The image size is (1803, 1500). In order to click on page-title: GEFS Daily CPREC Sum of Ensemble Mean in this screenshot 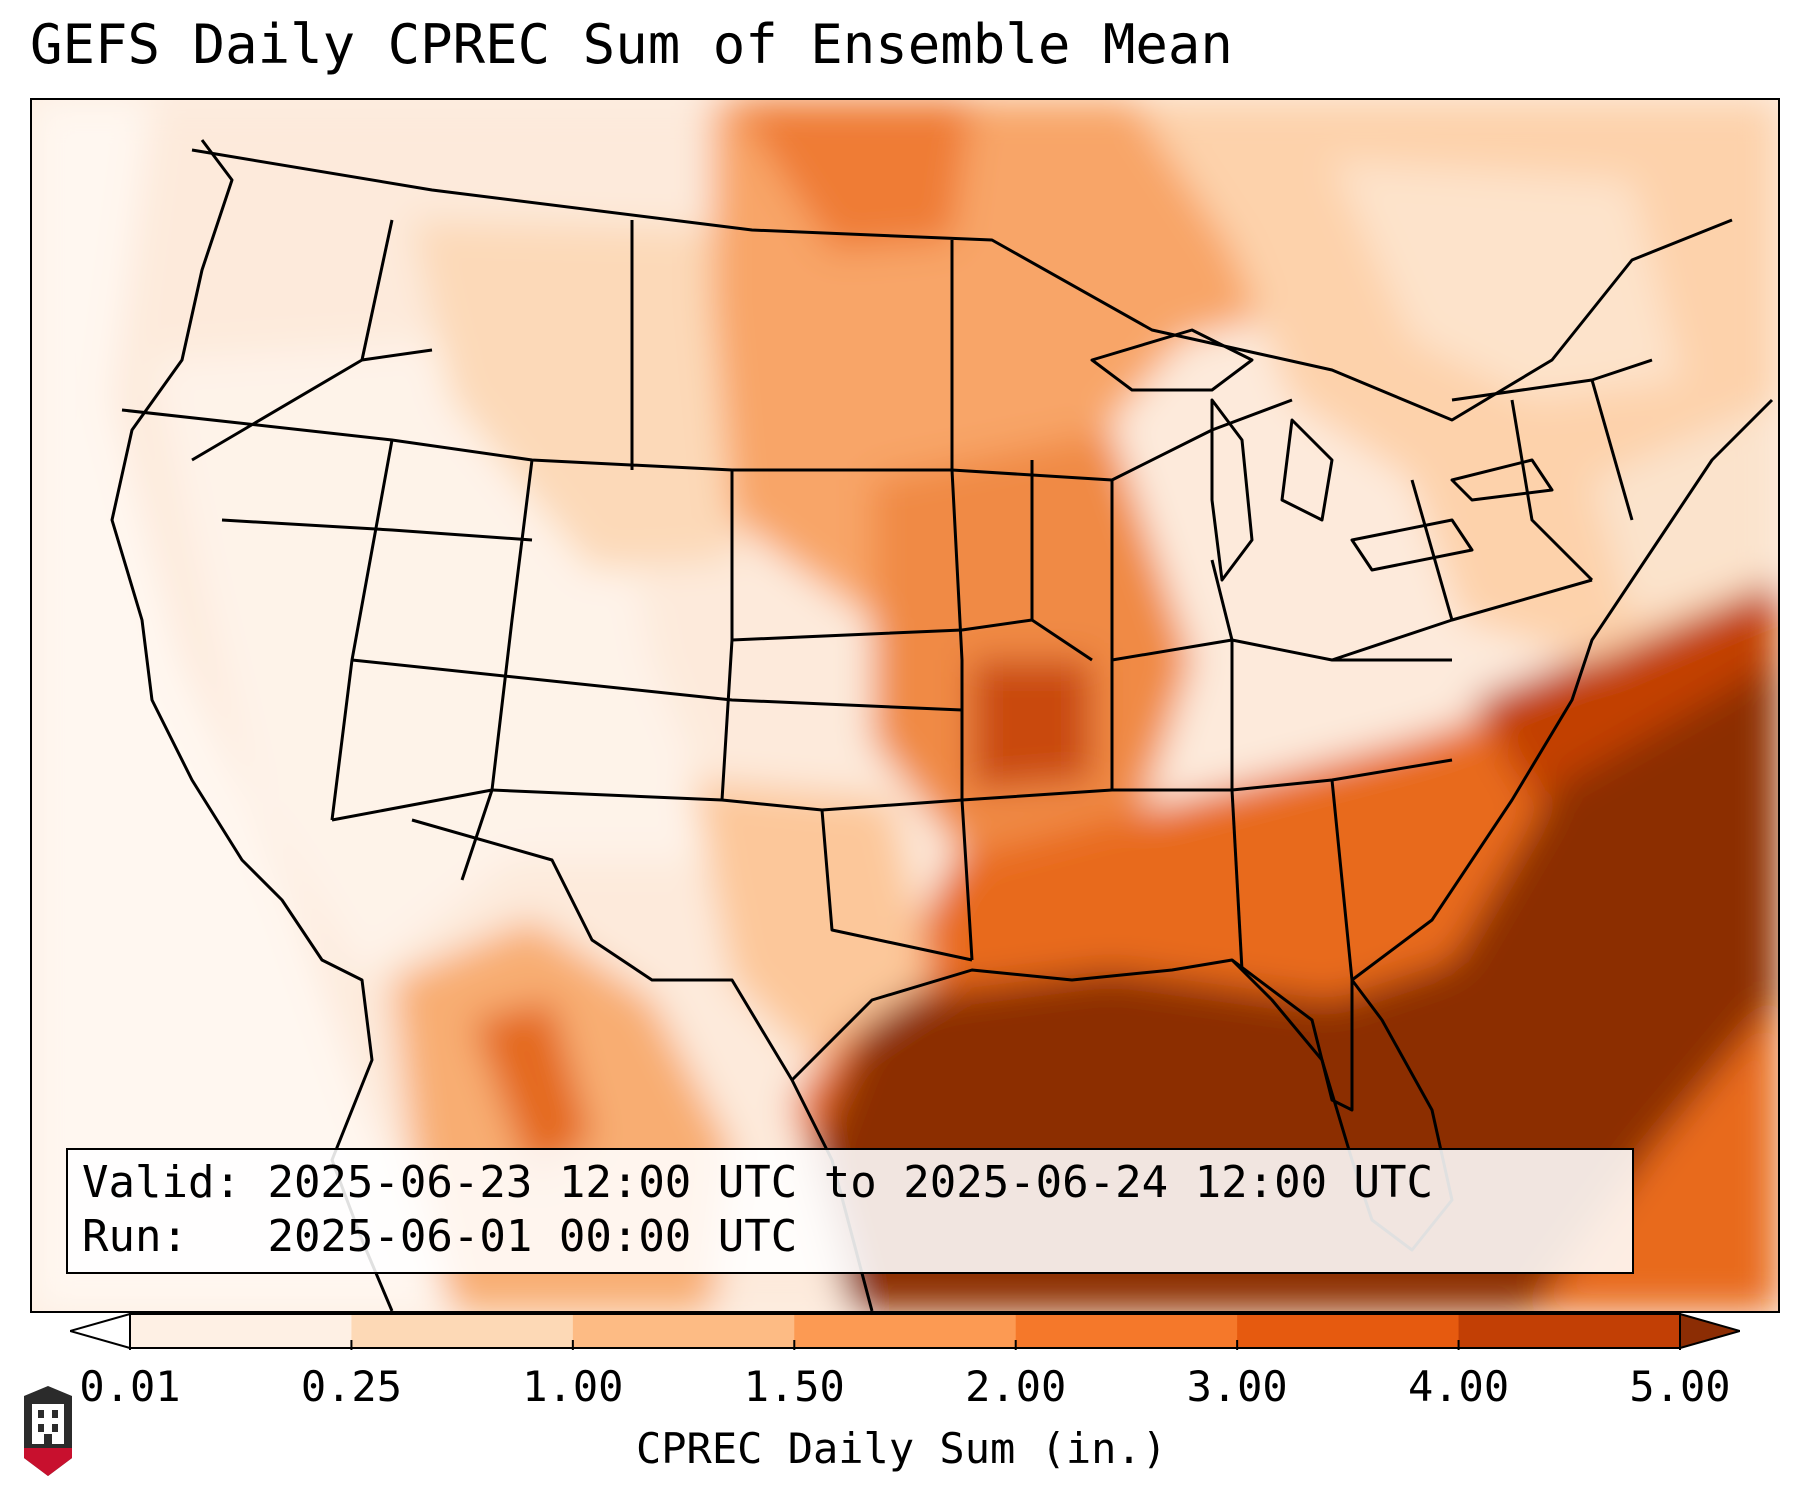, I will do `click(631, 44)`.